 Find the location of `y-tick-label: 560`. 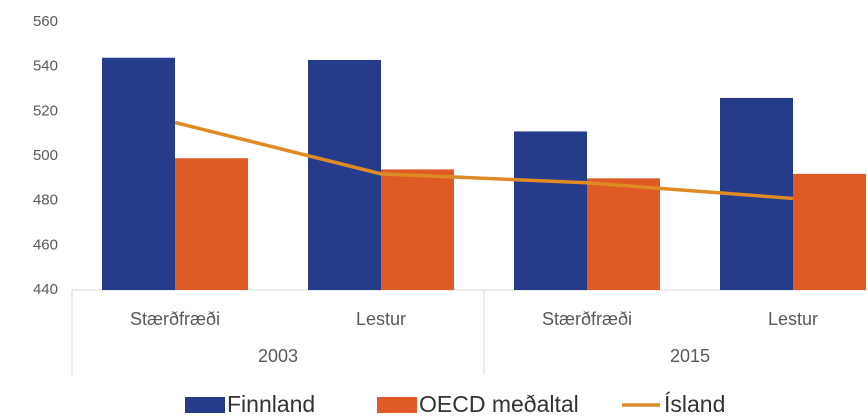

y-tick-label: 560 is located at coordinates (45, 21).